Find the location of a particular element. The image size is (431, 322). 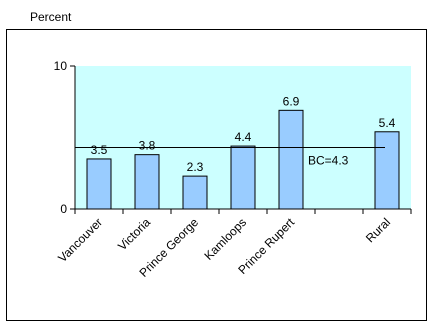

category-label: Vancouver is located at coordinates (80, 240).